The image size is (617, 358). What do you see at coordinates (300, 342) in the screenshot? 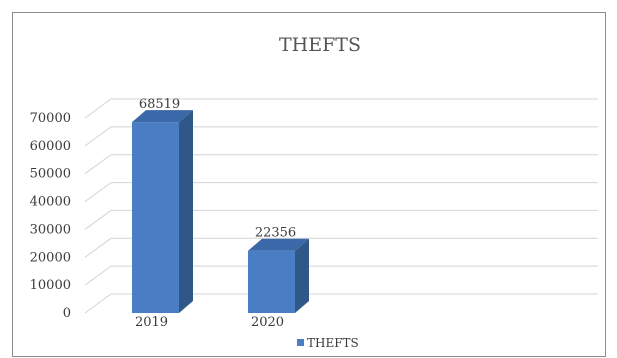
I see `legend-swatch-thefts` at bounding box center [300, 342].